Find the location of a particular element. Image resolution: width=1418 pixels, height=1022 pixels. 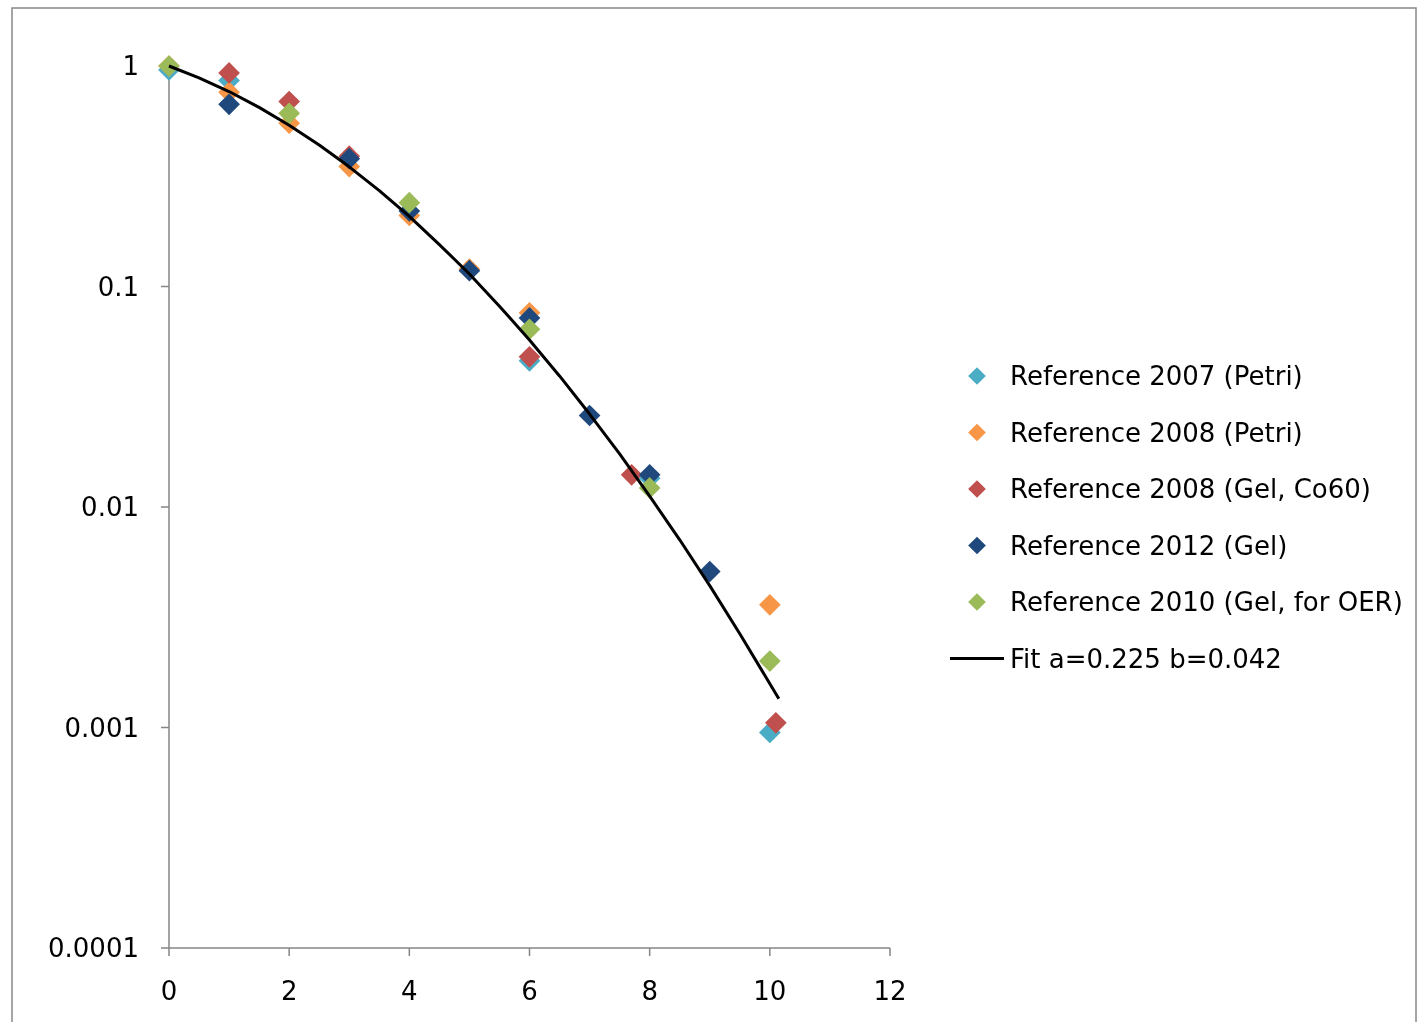

x-tick-label: 10 is located at coordinates (770, 991).